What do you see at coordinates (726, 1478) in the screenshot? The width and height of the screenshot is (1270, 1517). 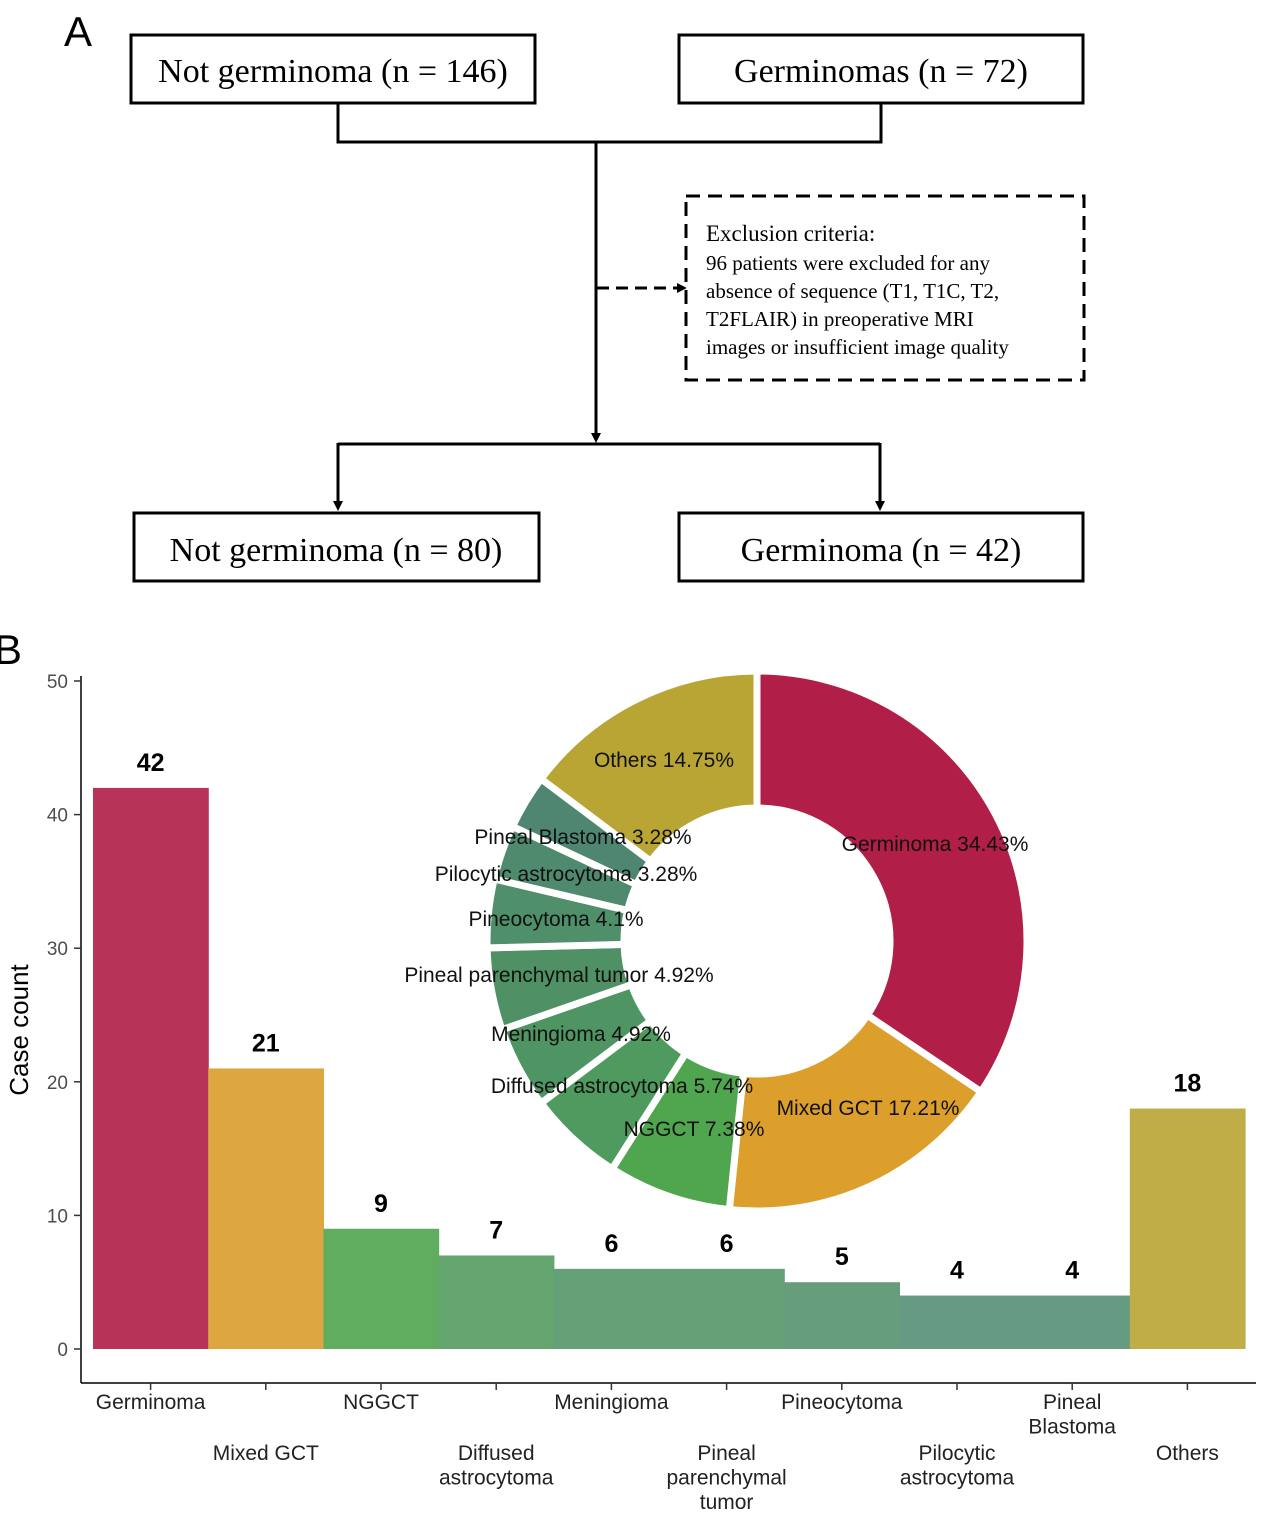 I see `x-tick-label: parenchymal` at bounding box center [726, 1478].